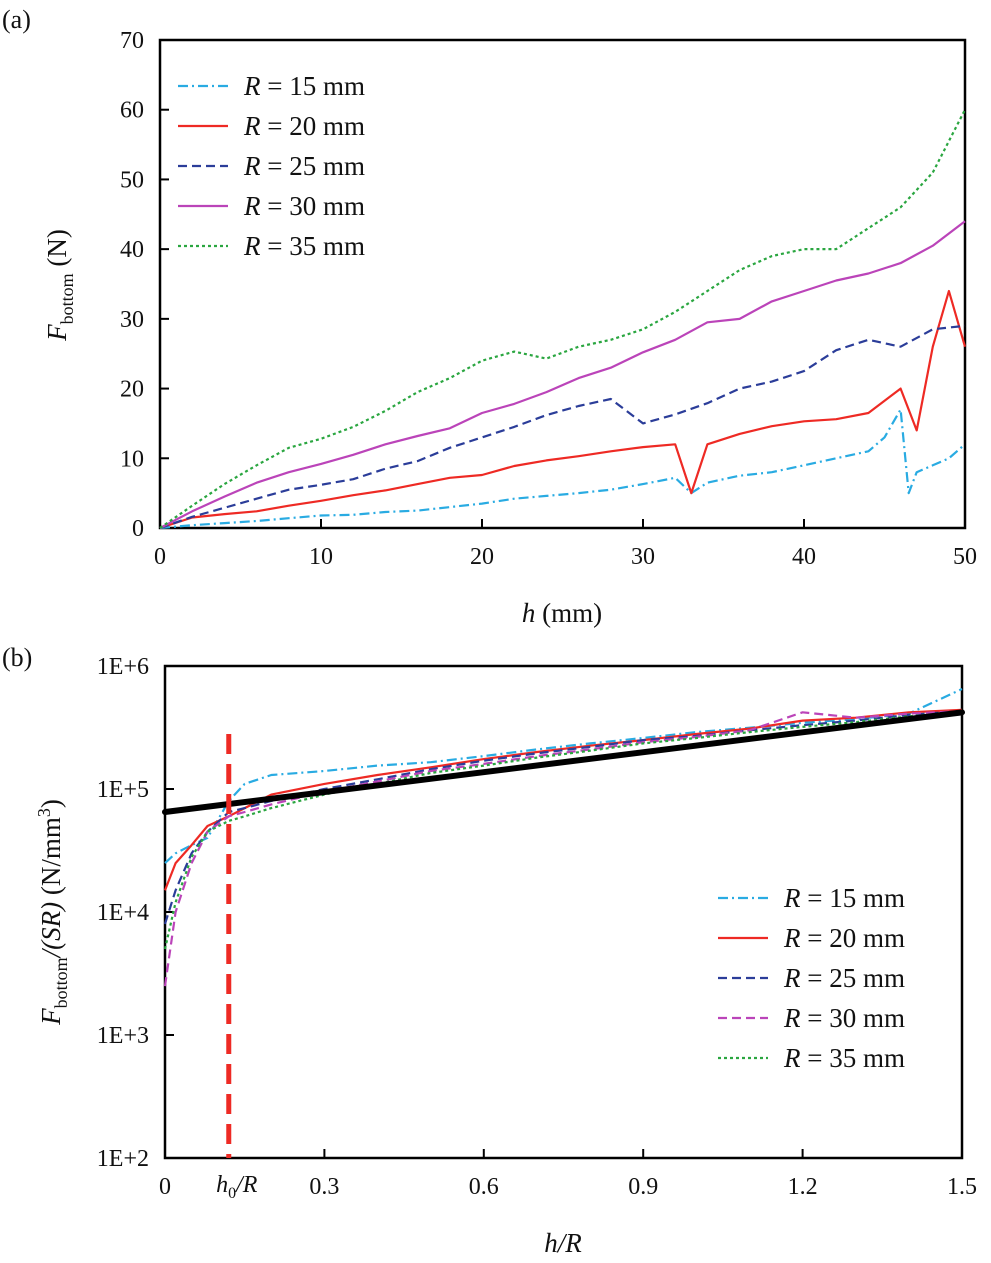  I want to click on panel-b-legend-label-2: R = 20 mm, so click(844, 938).